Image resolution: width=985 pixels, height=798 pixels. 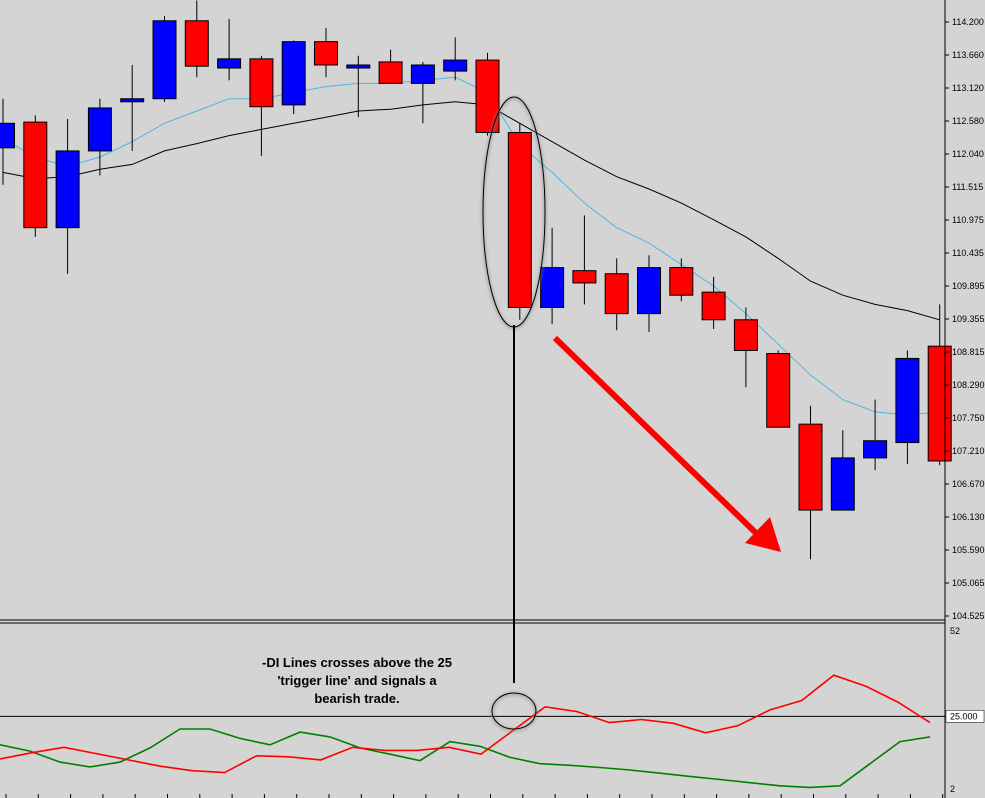 I want to click on indicator-tick-label-min: 2, so click(x=952, y=789).